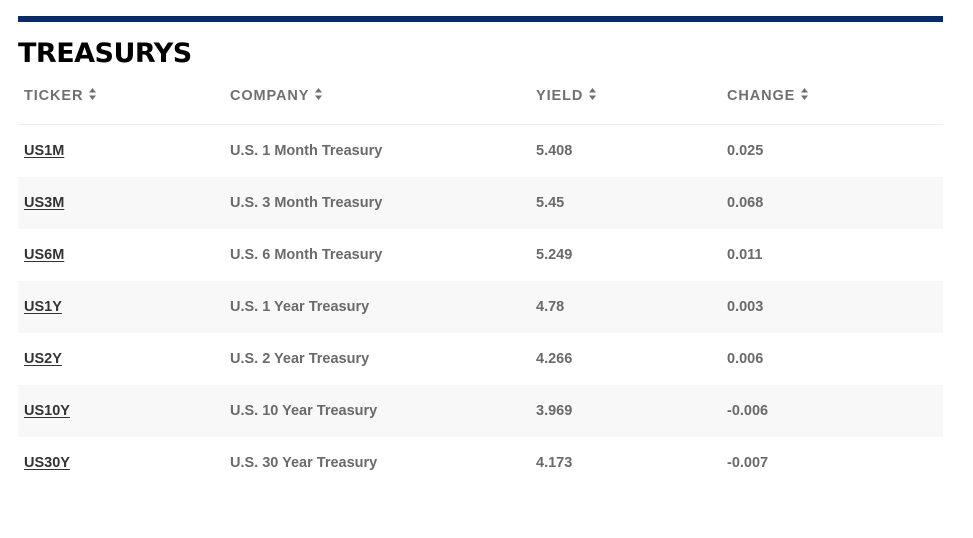  What do you see at coordinates (832, 307) in the screenshot?
I see `change-cell: 0.003` at bounding box center [832, 307].